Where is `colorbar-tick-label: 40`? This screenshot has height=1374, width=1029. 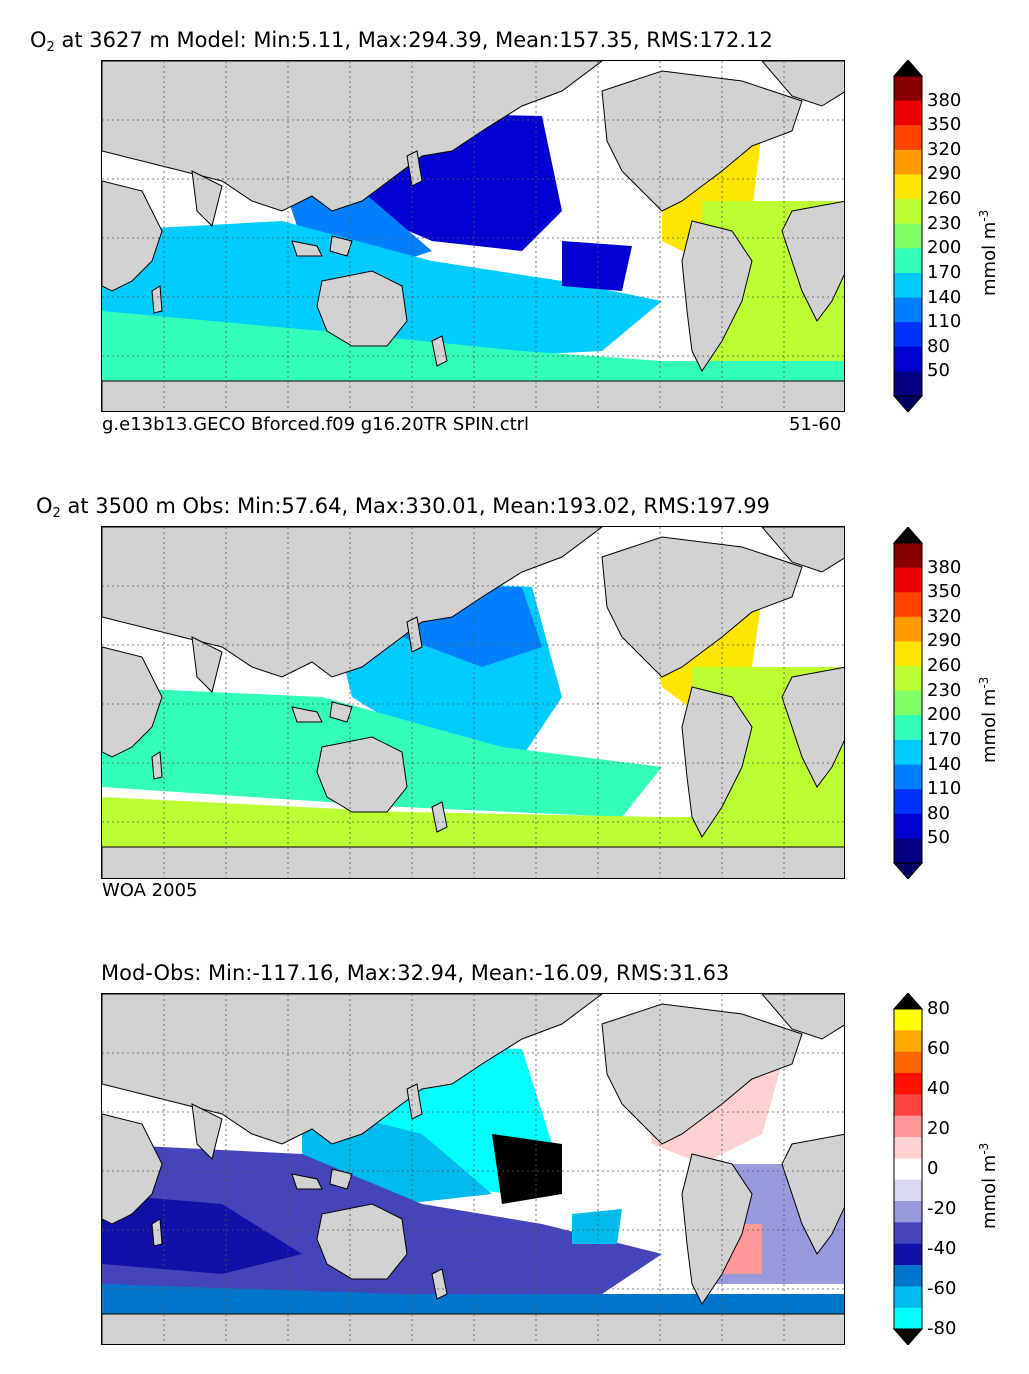
colorbar-tick-label: 40 is located at coordinates (938, 1088).